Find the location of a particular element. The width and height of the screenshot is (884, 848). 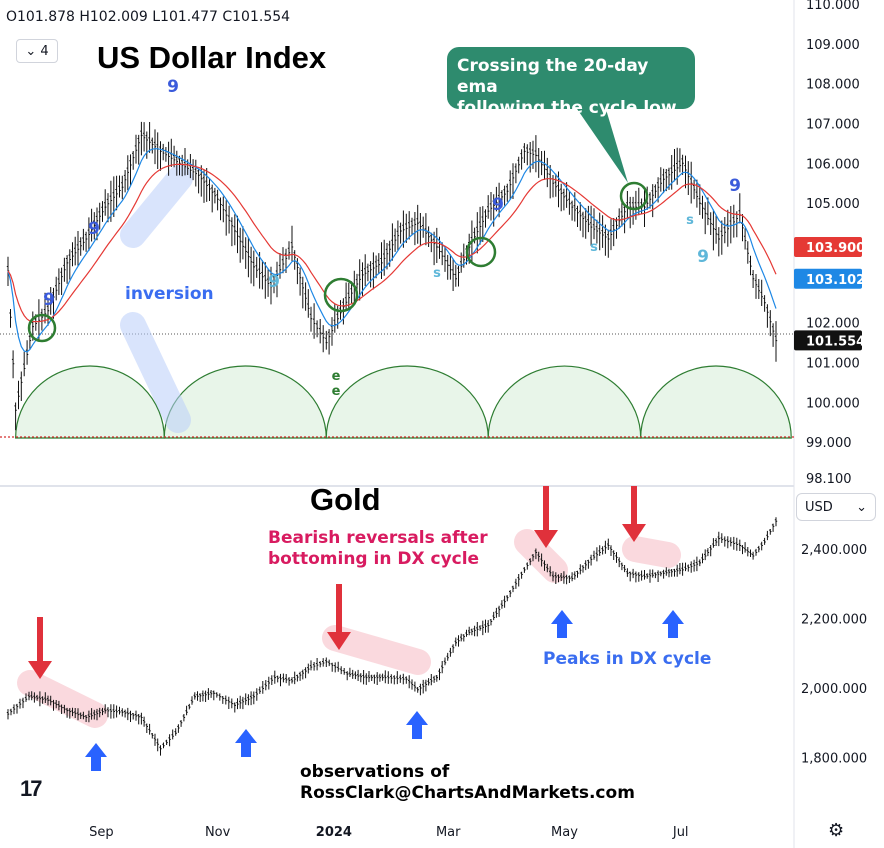

y-tick-label: 109.000 is located at coordinates (833, 45).